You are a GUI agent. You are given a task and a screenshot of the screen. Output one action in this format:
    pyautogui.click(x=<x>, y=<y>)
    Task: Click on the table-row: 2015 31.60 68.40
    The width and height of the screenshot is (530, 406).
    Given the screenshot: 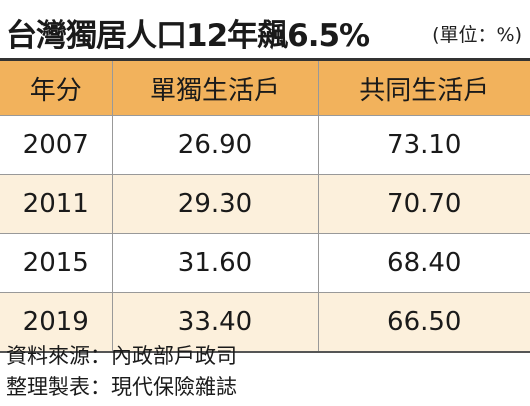 What is the action you would take?
    pyautogui.click(x=265, y=263)
    